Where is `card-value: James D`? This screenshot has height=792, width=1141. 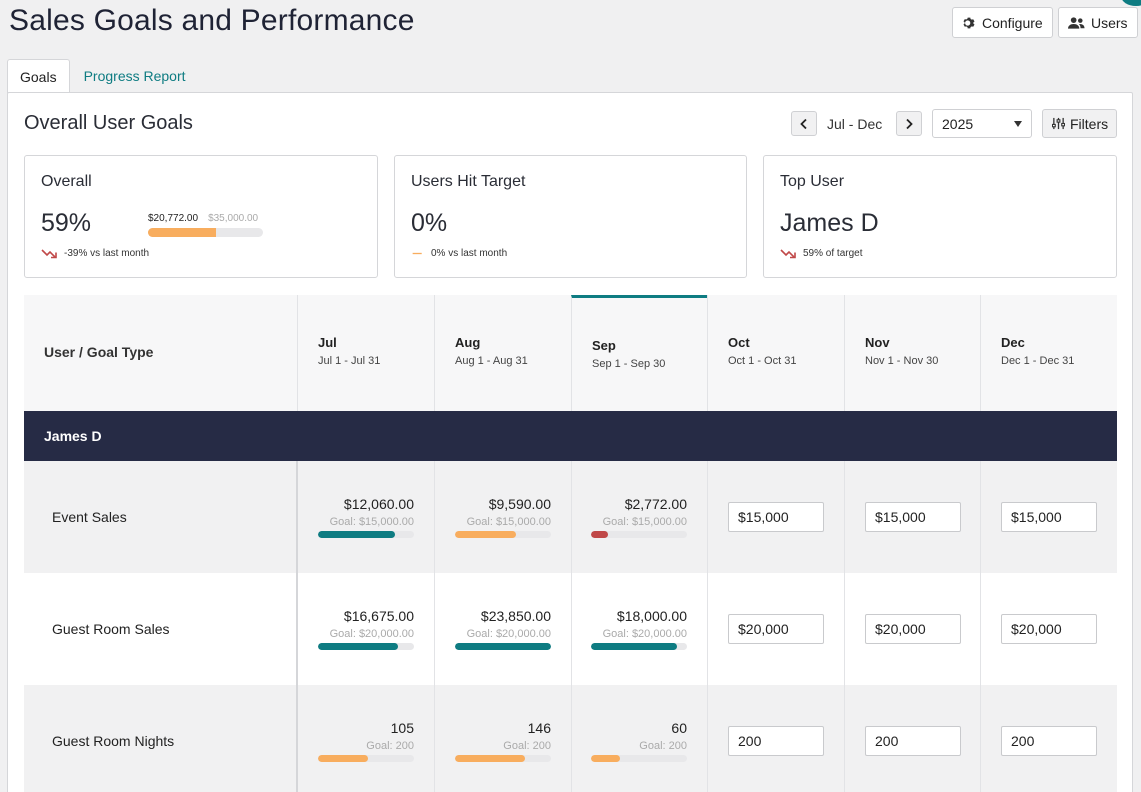
card-value: James D is located at coordinates (829, 223).